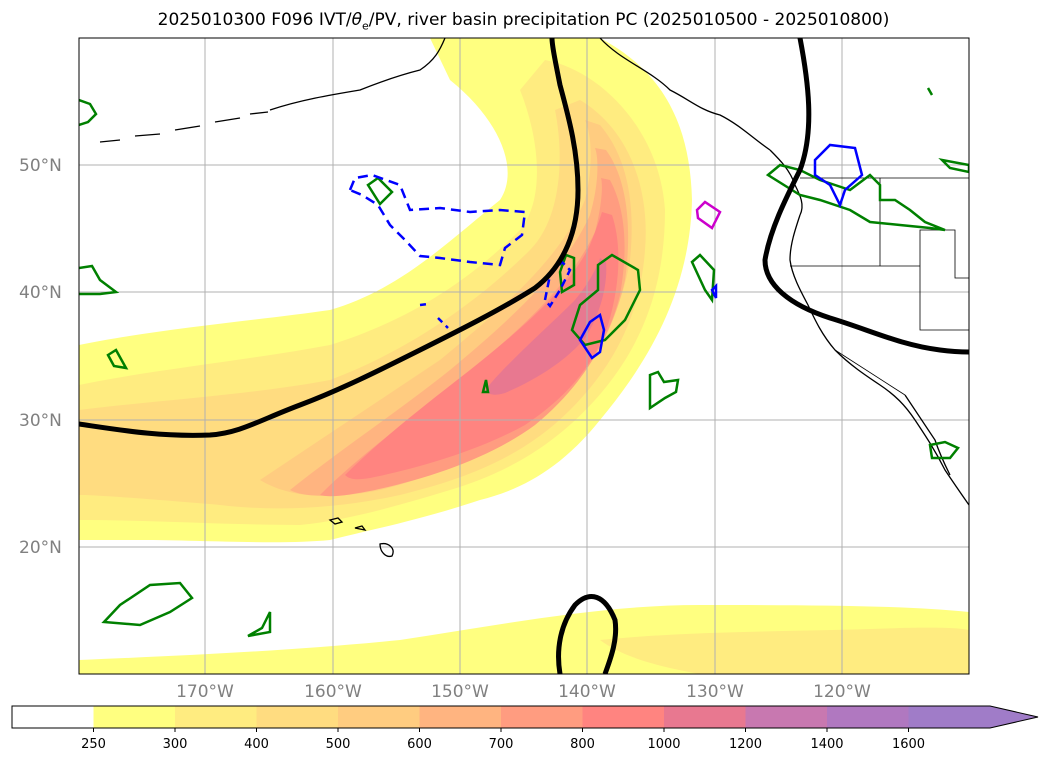 The height and width of the screenshot is (767, 1047). Describe the element at coordinates (357, 74) in the screenshot. I see `coastline-alaska` at that location.